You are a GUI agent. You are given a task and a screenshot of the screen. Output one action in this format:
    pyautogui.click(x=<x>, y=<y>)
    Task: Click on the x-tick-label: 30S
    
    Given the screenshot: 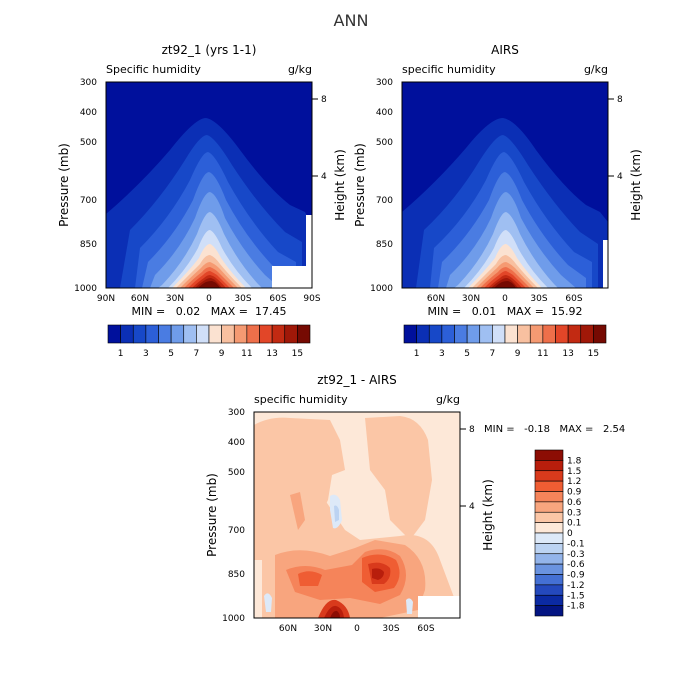 What is the action you would take?
    pyautogui.click(x=242, y=299)
    